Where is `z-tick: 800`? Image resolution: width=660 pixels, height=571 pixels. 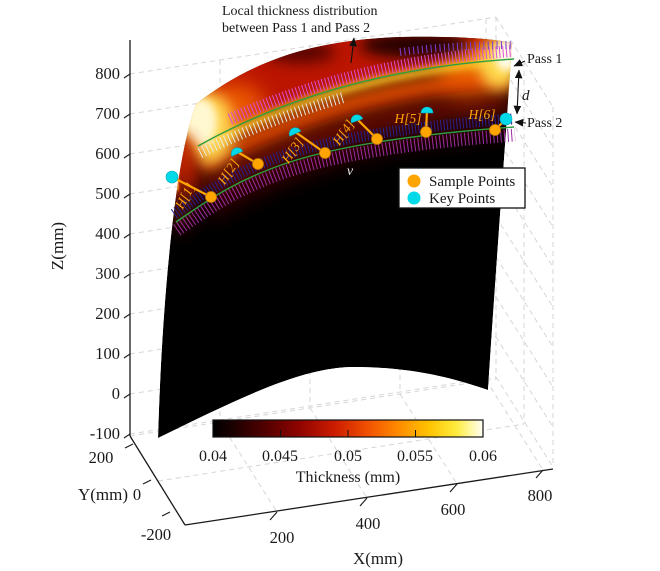
z-tick: 800 is located at coordinates (107, 73).